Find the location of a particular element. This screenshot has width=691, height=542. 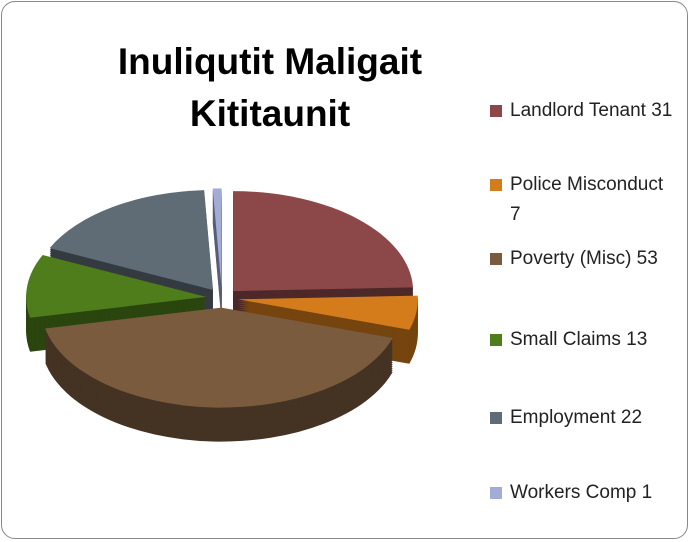

legend-label: Employment 22 is located at coordinates (576, 417).